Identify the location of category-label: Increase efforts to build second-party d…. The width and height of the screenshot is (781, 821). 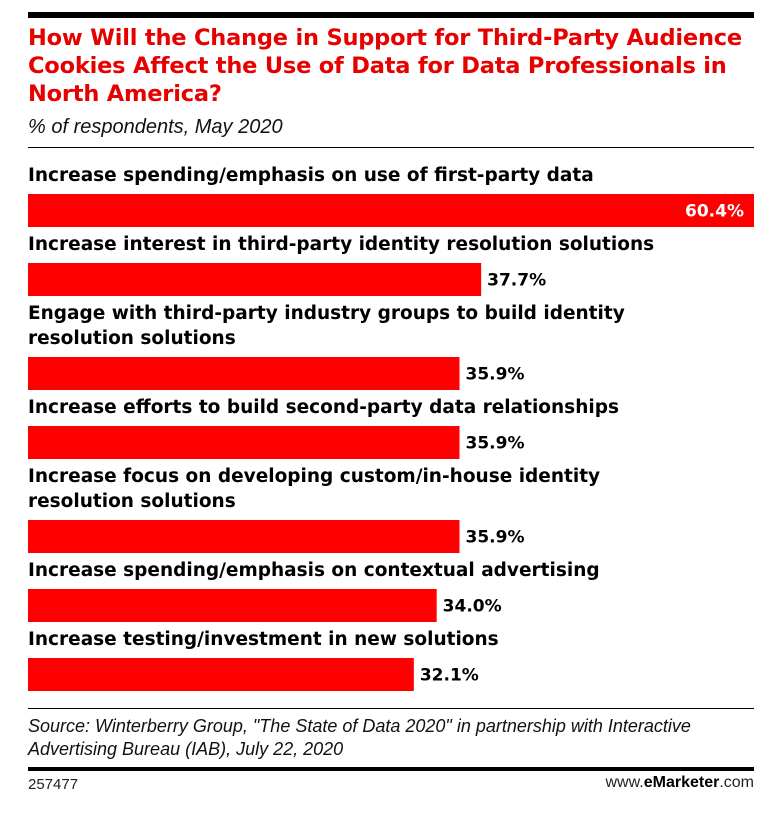
(323, 407).